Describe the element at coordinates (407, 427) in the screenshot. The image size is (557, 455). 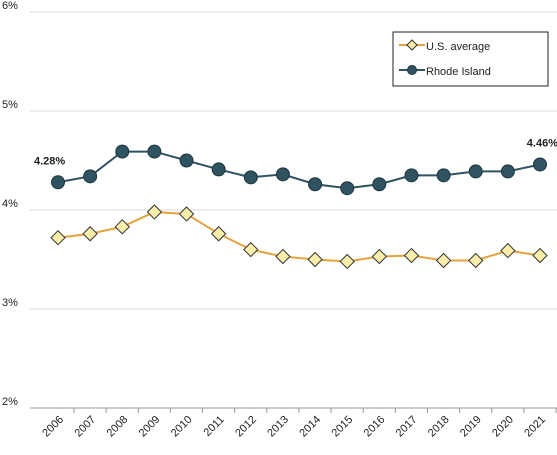
I see `x-tick-label: 2017` at that location.